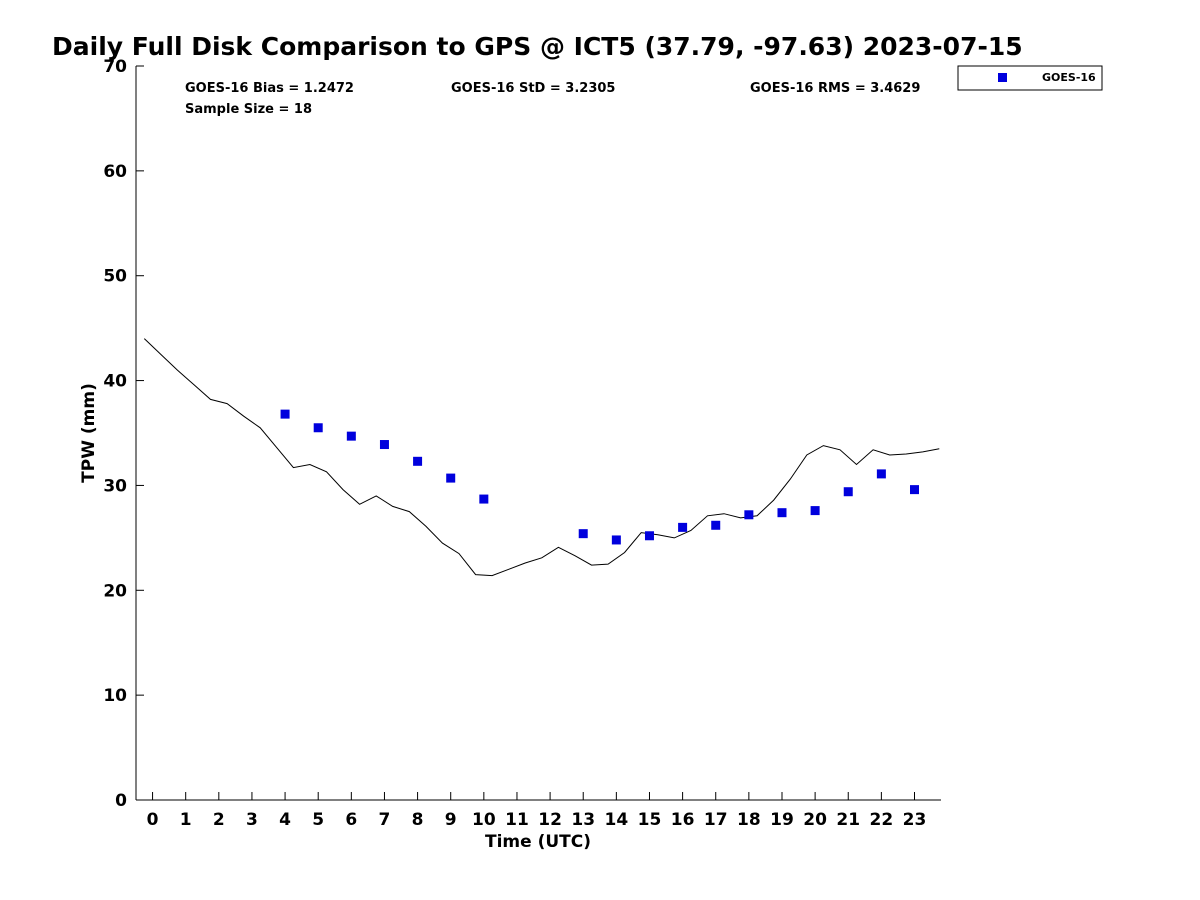 The width and height of the screenshot is (1200, 900). Describe the element at coordinates (617, 820) in the screenshot. I see `x-tick-label: 14` at that location.